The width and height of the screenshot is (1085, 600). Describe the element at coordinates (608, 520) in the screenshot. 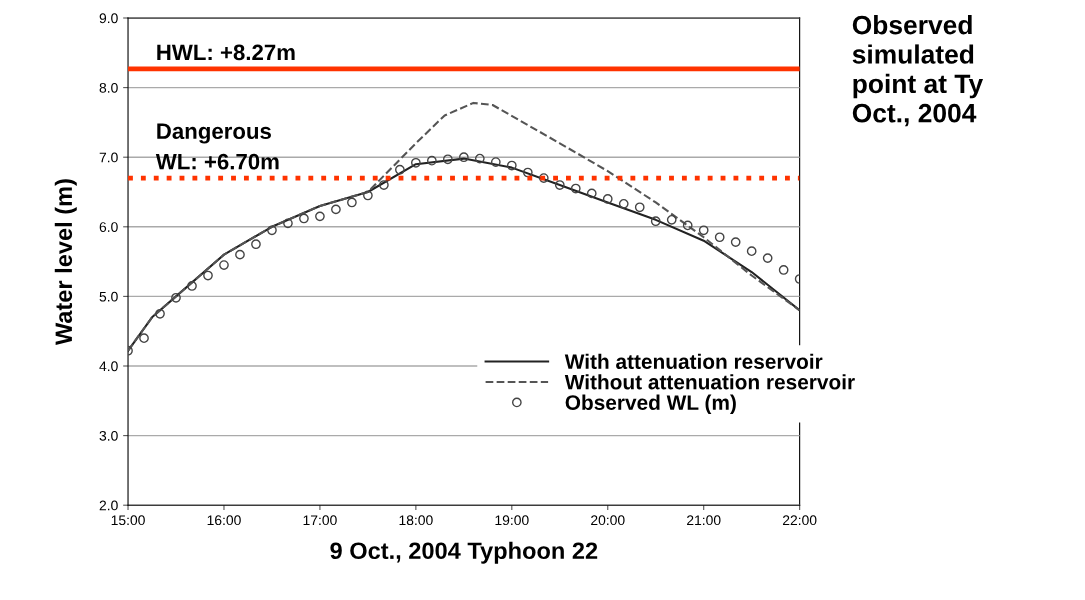

I see `x-tick-label: 20:00` at that location.